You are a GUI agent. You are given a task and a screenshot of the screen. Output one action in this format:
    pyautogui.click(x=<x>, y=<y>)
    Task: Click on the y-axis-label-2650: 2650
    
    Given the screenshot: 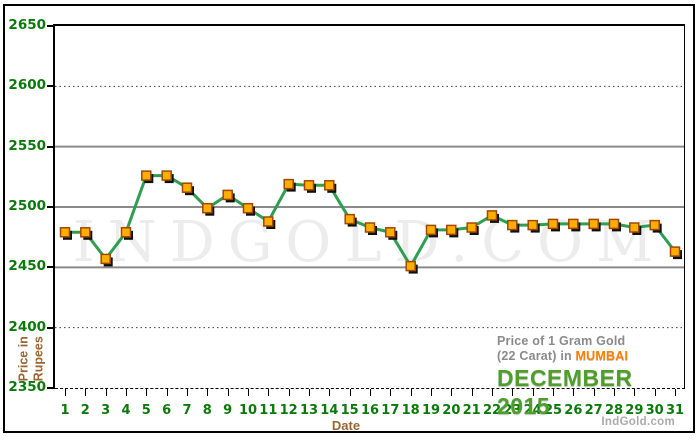 What is the action you would take?
    pyautogui.click(x=27, y=25)
    